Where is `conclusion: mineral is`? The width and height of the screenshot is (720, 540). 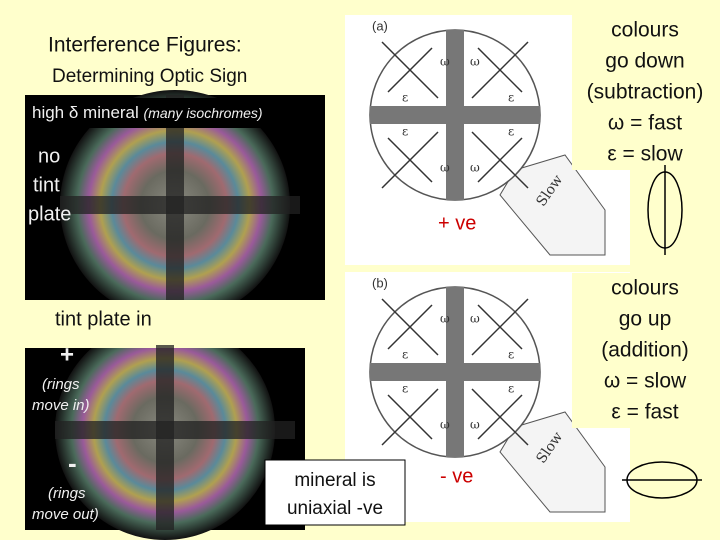
conclusion: mineral is is located at coordinates (334, 480).